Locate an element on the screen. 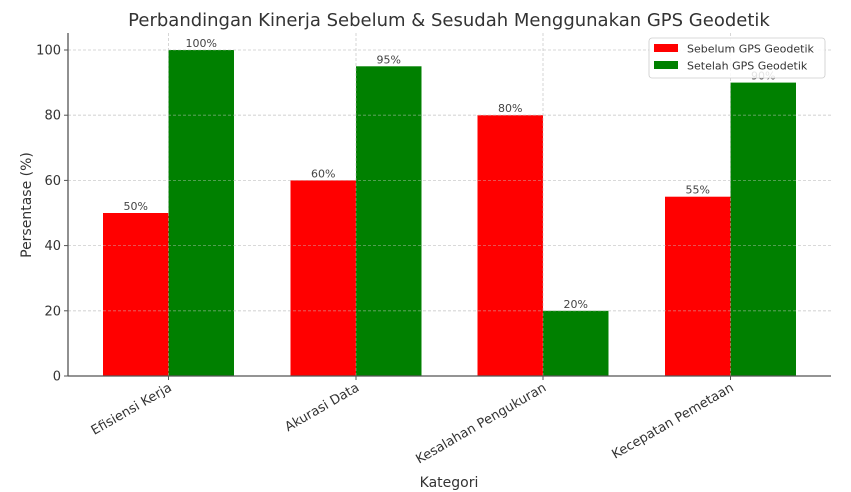 This screenshot has height=492, width=851. x-tick-label: Kecepatan Pemetaan is located at coordinates (673, 421).